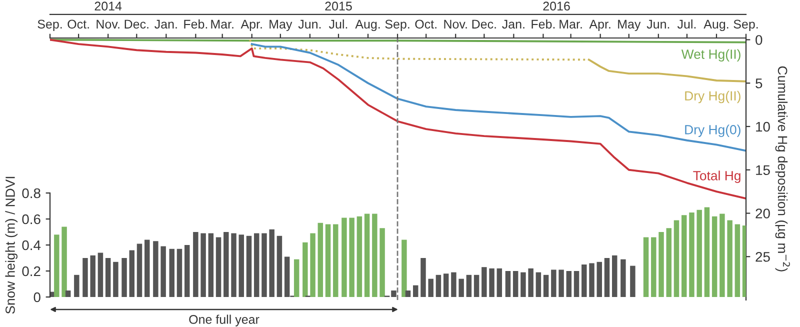  What do you see at coordinates (716, 176) in the screenshot?
I see `series-label: Total Hg` at bounding box center [716, 176].